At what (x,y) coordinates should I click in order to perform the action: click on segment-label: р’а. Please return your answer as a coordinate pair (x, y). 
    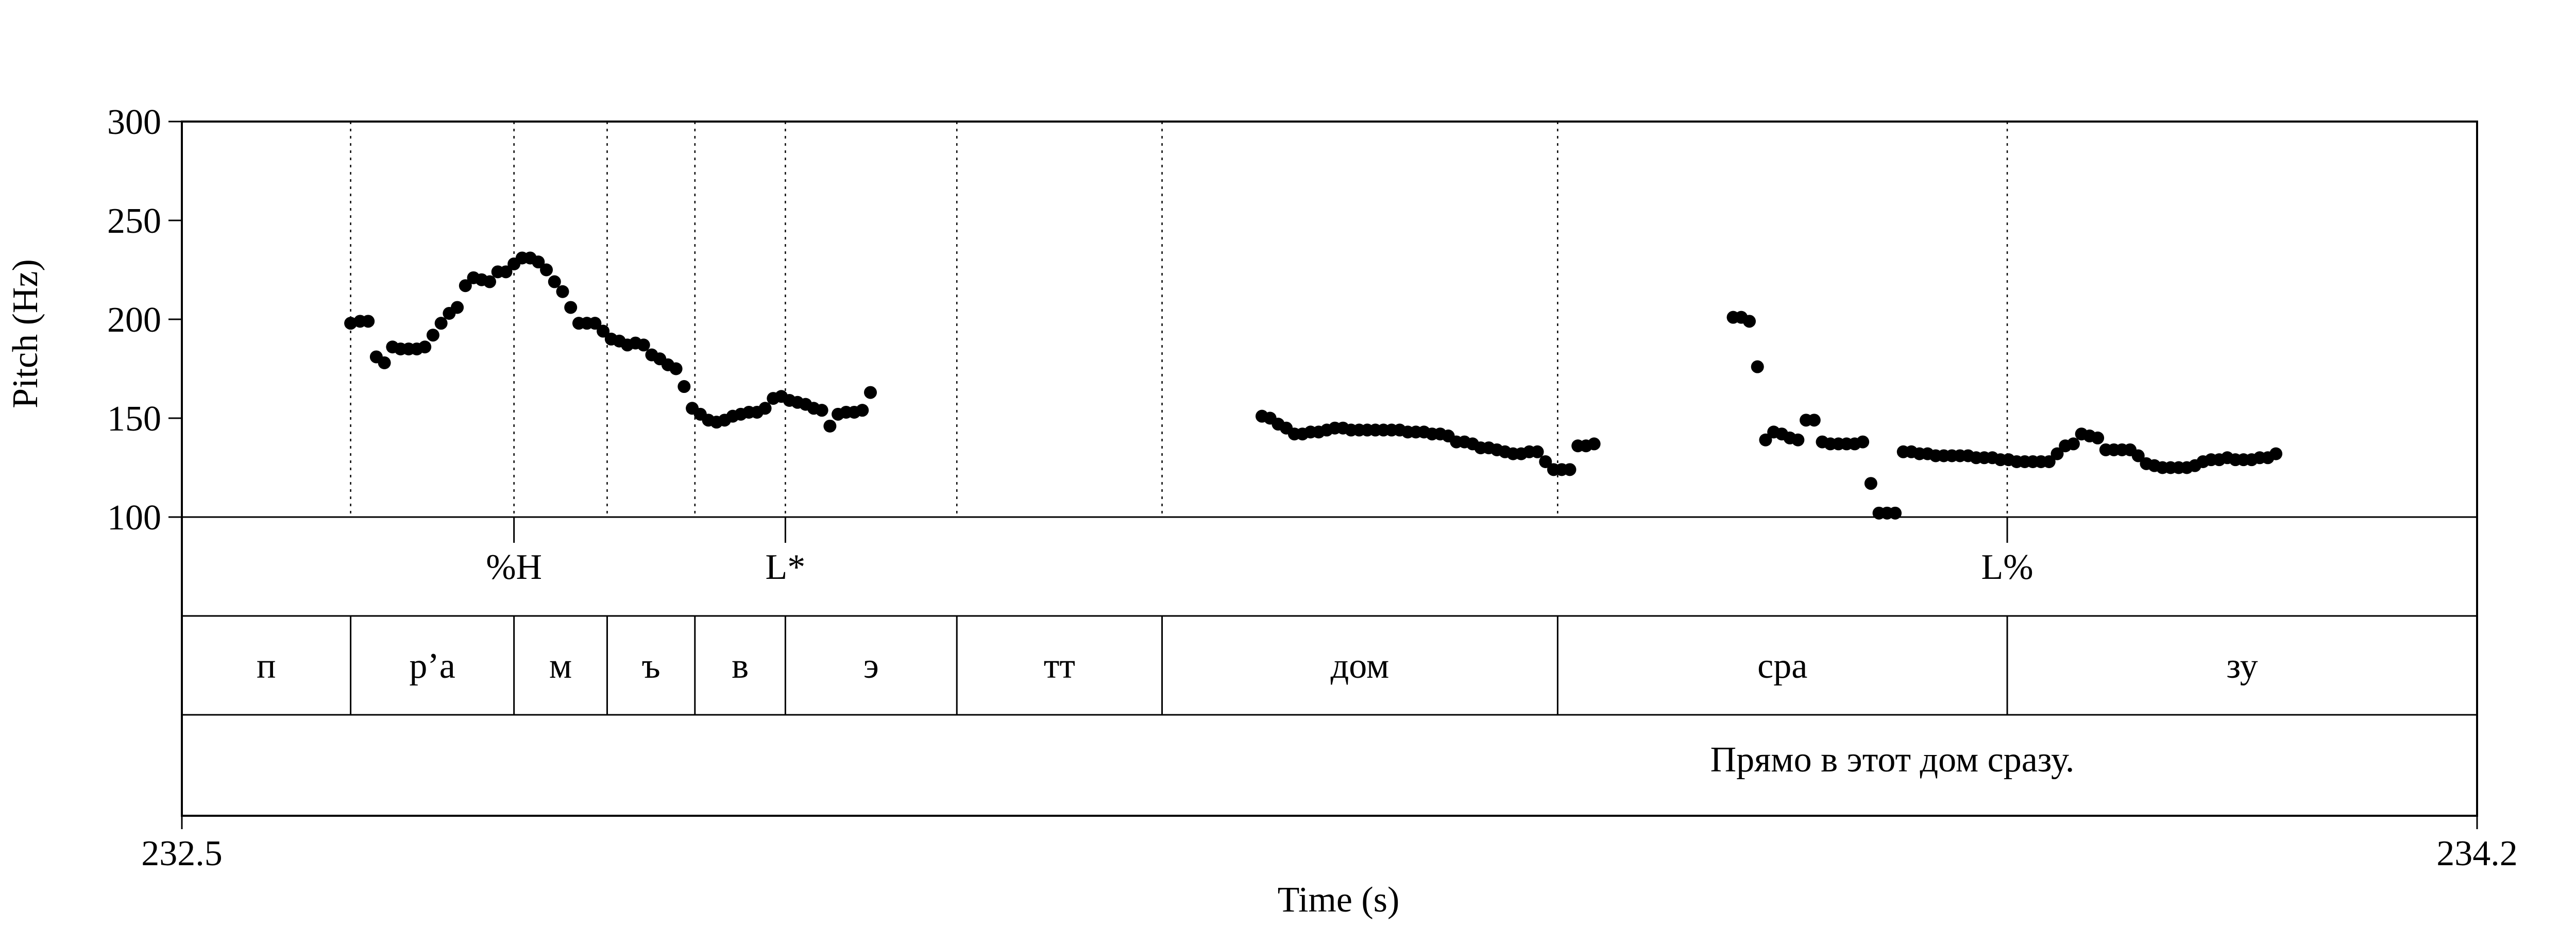
    Looking at the image, I should click on (432, 666).